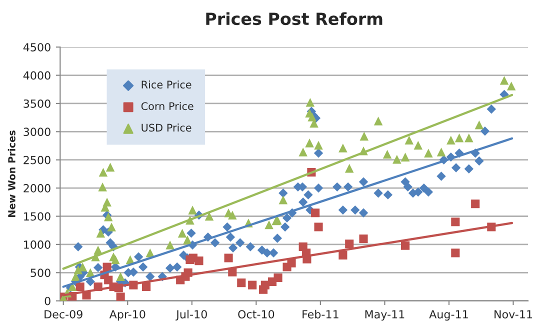 The height and width of the screenshot is (327, 557). I want to click on legend-label: USD Price, so click(167, 128).